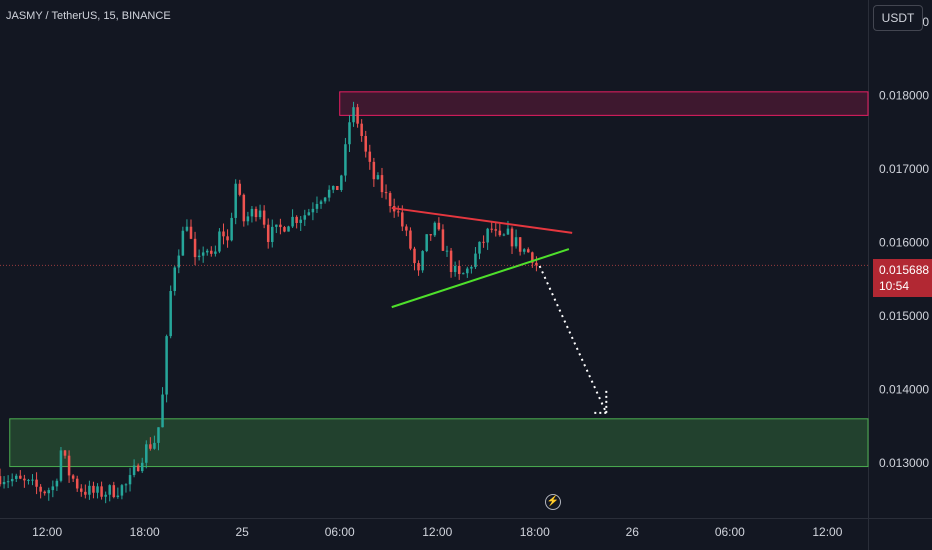  Describe the element at coordinates (898, 18) in the screenshot. I see `currency-button: USDT` at that location.